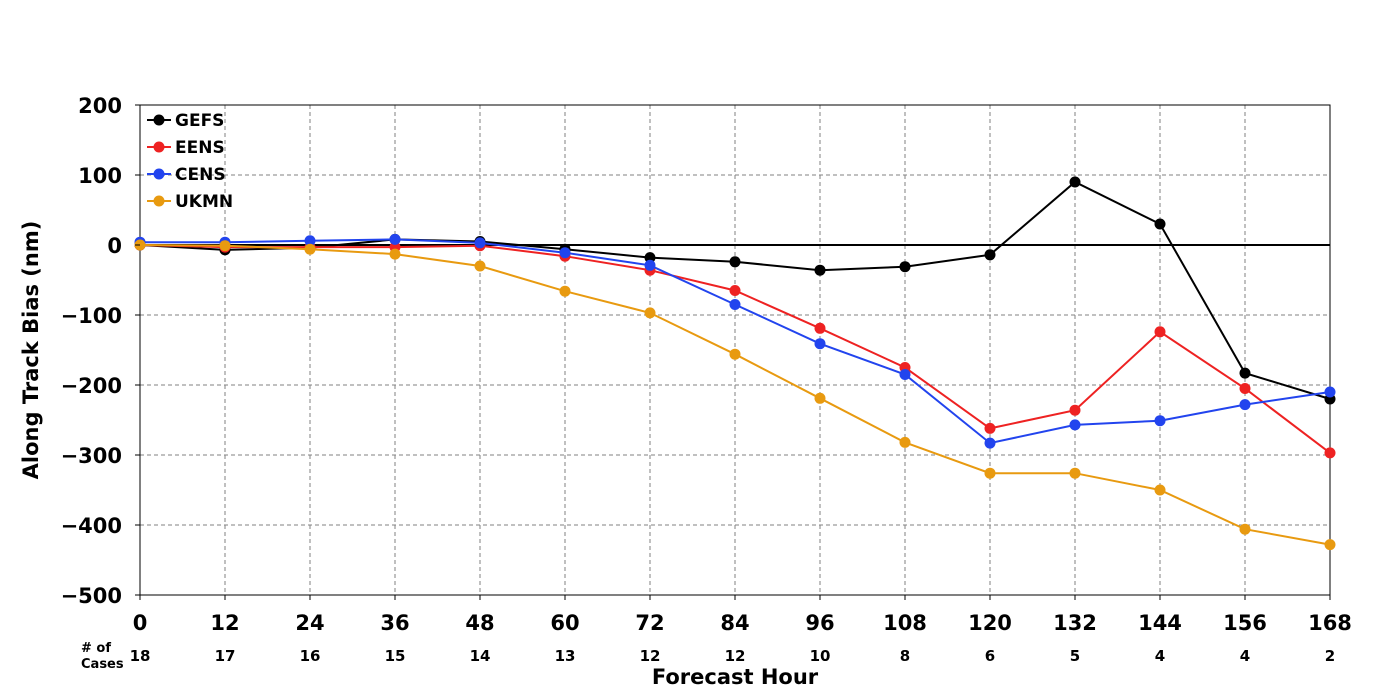 The height and width of the screenshot is (700, 1400). Describe the element at coordinates (96, 648) in the screenshot. I see `cases-title-line1: # of` at that location.